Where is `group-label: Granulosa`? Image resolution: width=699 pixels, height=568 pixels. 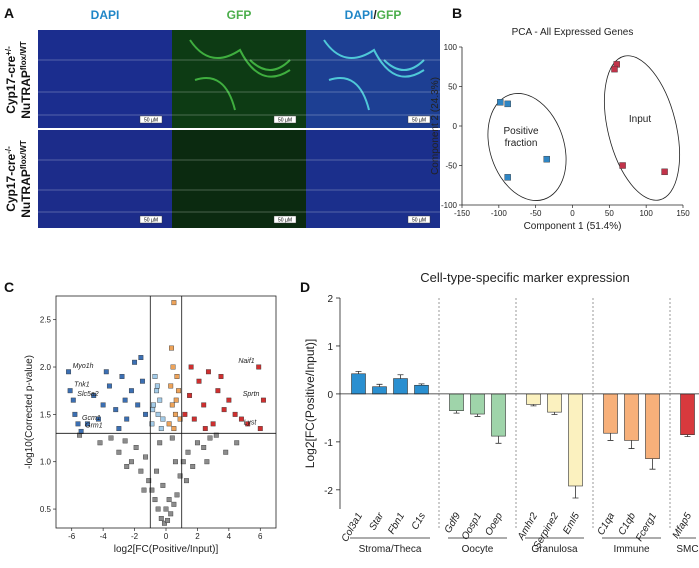
group-label: Granulosa is located at coordinates (554, 549).